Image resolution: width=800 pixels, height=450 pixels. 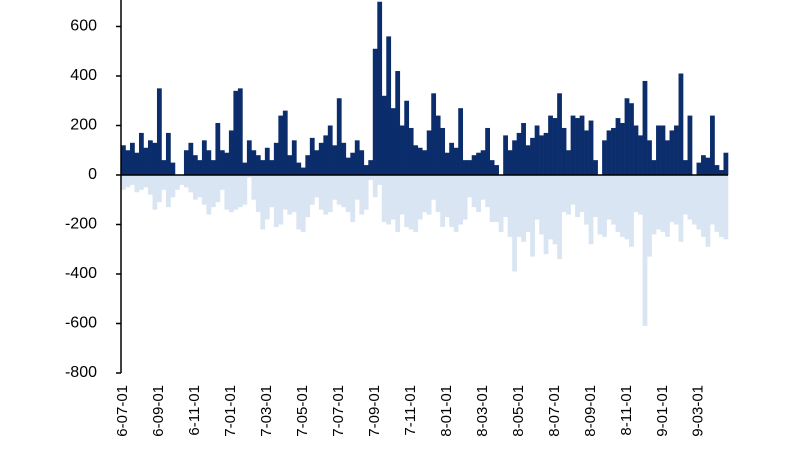 What do you see at coordinates (698, 411) in the screenshot?
I see `x-tick-label: 9-03-01` at bounding box center [698, 411].